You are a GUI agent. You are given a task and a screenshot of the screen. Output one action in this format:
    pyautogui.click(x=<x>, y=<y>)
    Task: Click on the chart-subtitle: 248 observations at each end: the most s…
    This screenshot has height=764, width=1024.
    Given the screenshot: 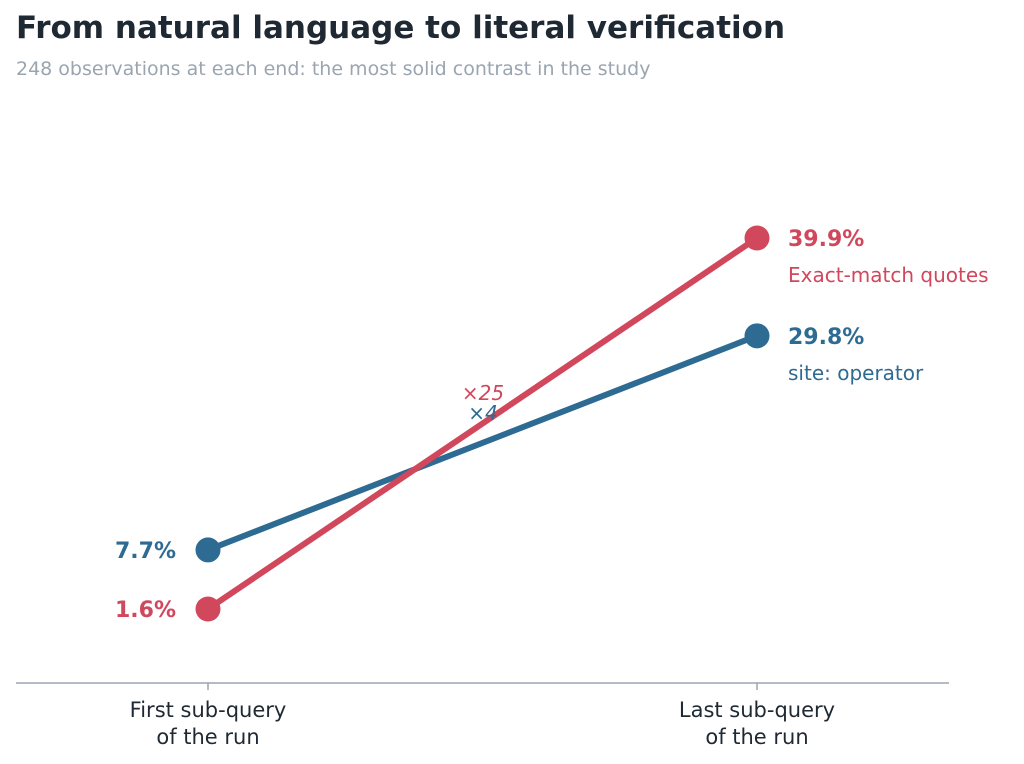 What is the action you would take?
    pyautogui.click(x=333, y=69)
    